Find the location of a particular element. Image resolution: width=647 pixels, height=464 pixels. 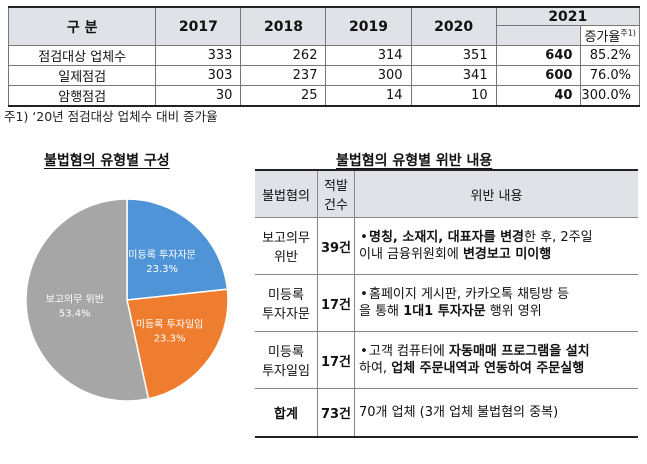

violation-type: 미등록 투자일임 is located at coordinates (286, 360).